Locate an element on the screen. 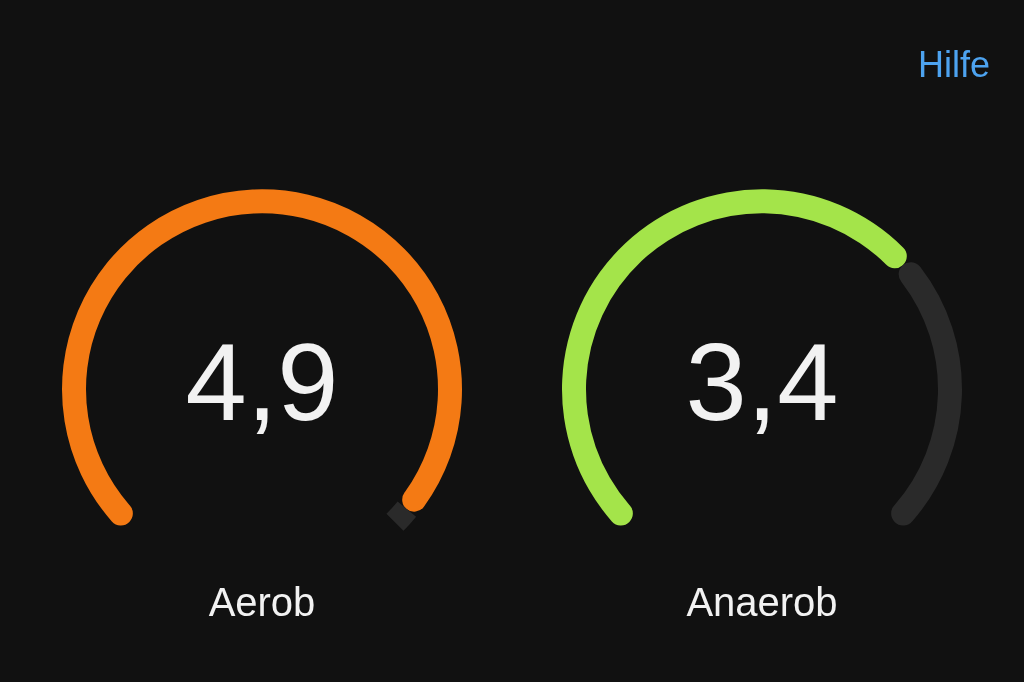  data-label: 4,9 is located at coordinates (262, 381).